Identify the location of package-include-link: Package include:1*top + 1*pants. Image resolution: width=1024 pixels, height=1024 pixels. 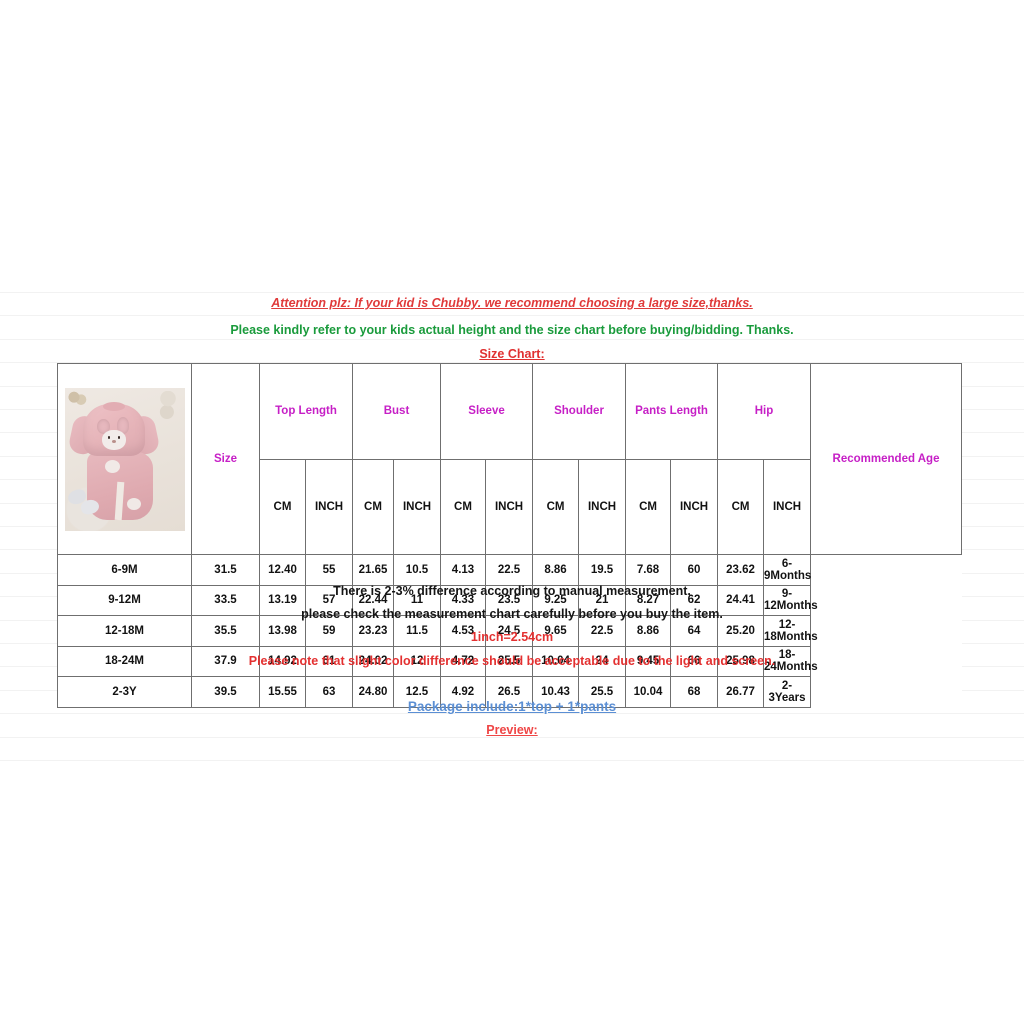
(512, 706).